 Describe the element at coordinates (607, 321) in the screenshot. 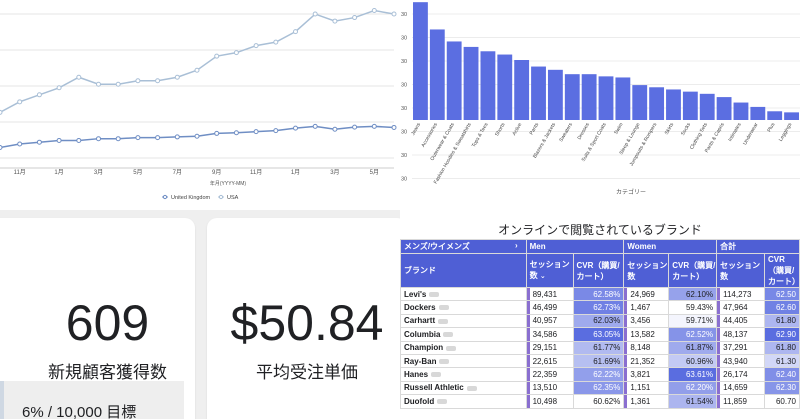

I see `men-cvr-cell-text: 62.03%` at that location.